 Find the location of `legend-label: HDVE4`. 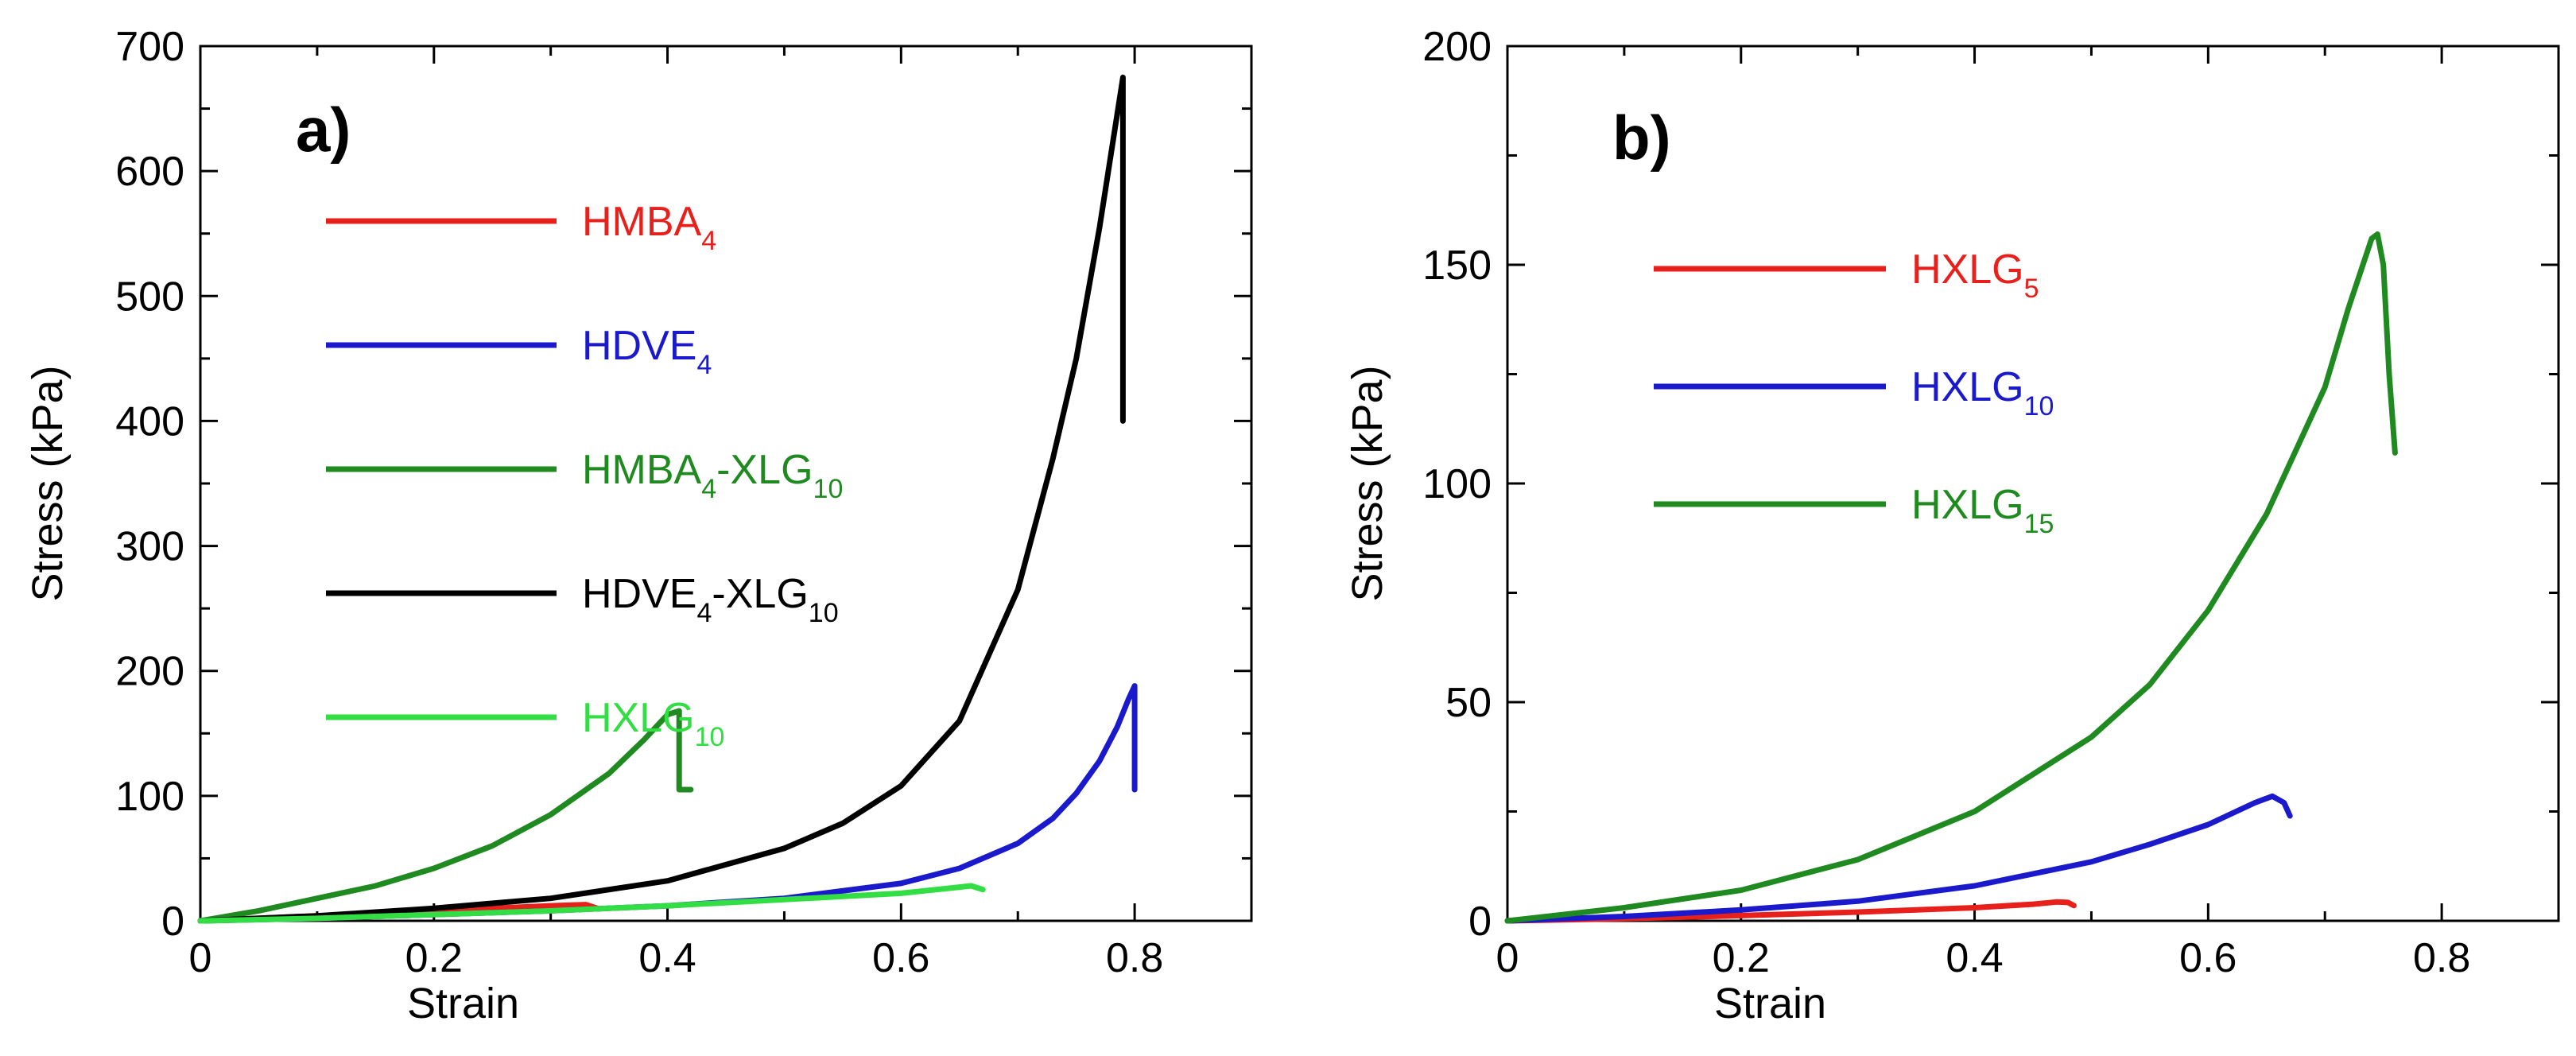

legend-label: HDVE4 is located at coordinates (647, 351).